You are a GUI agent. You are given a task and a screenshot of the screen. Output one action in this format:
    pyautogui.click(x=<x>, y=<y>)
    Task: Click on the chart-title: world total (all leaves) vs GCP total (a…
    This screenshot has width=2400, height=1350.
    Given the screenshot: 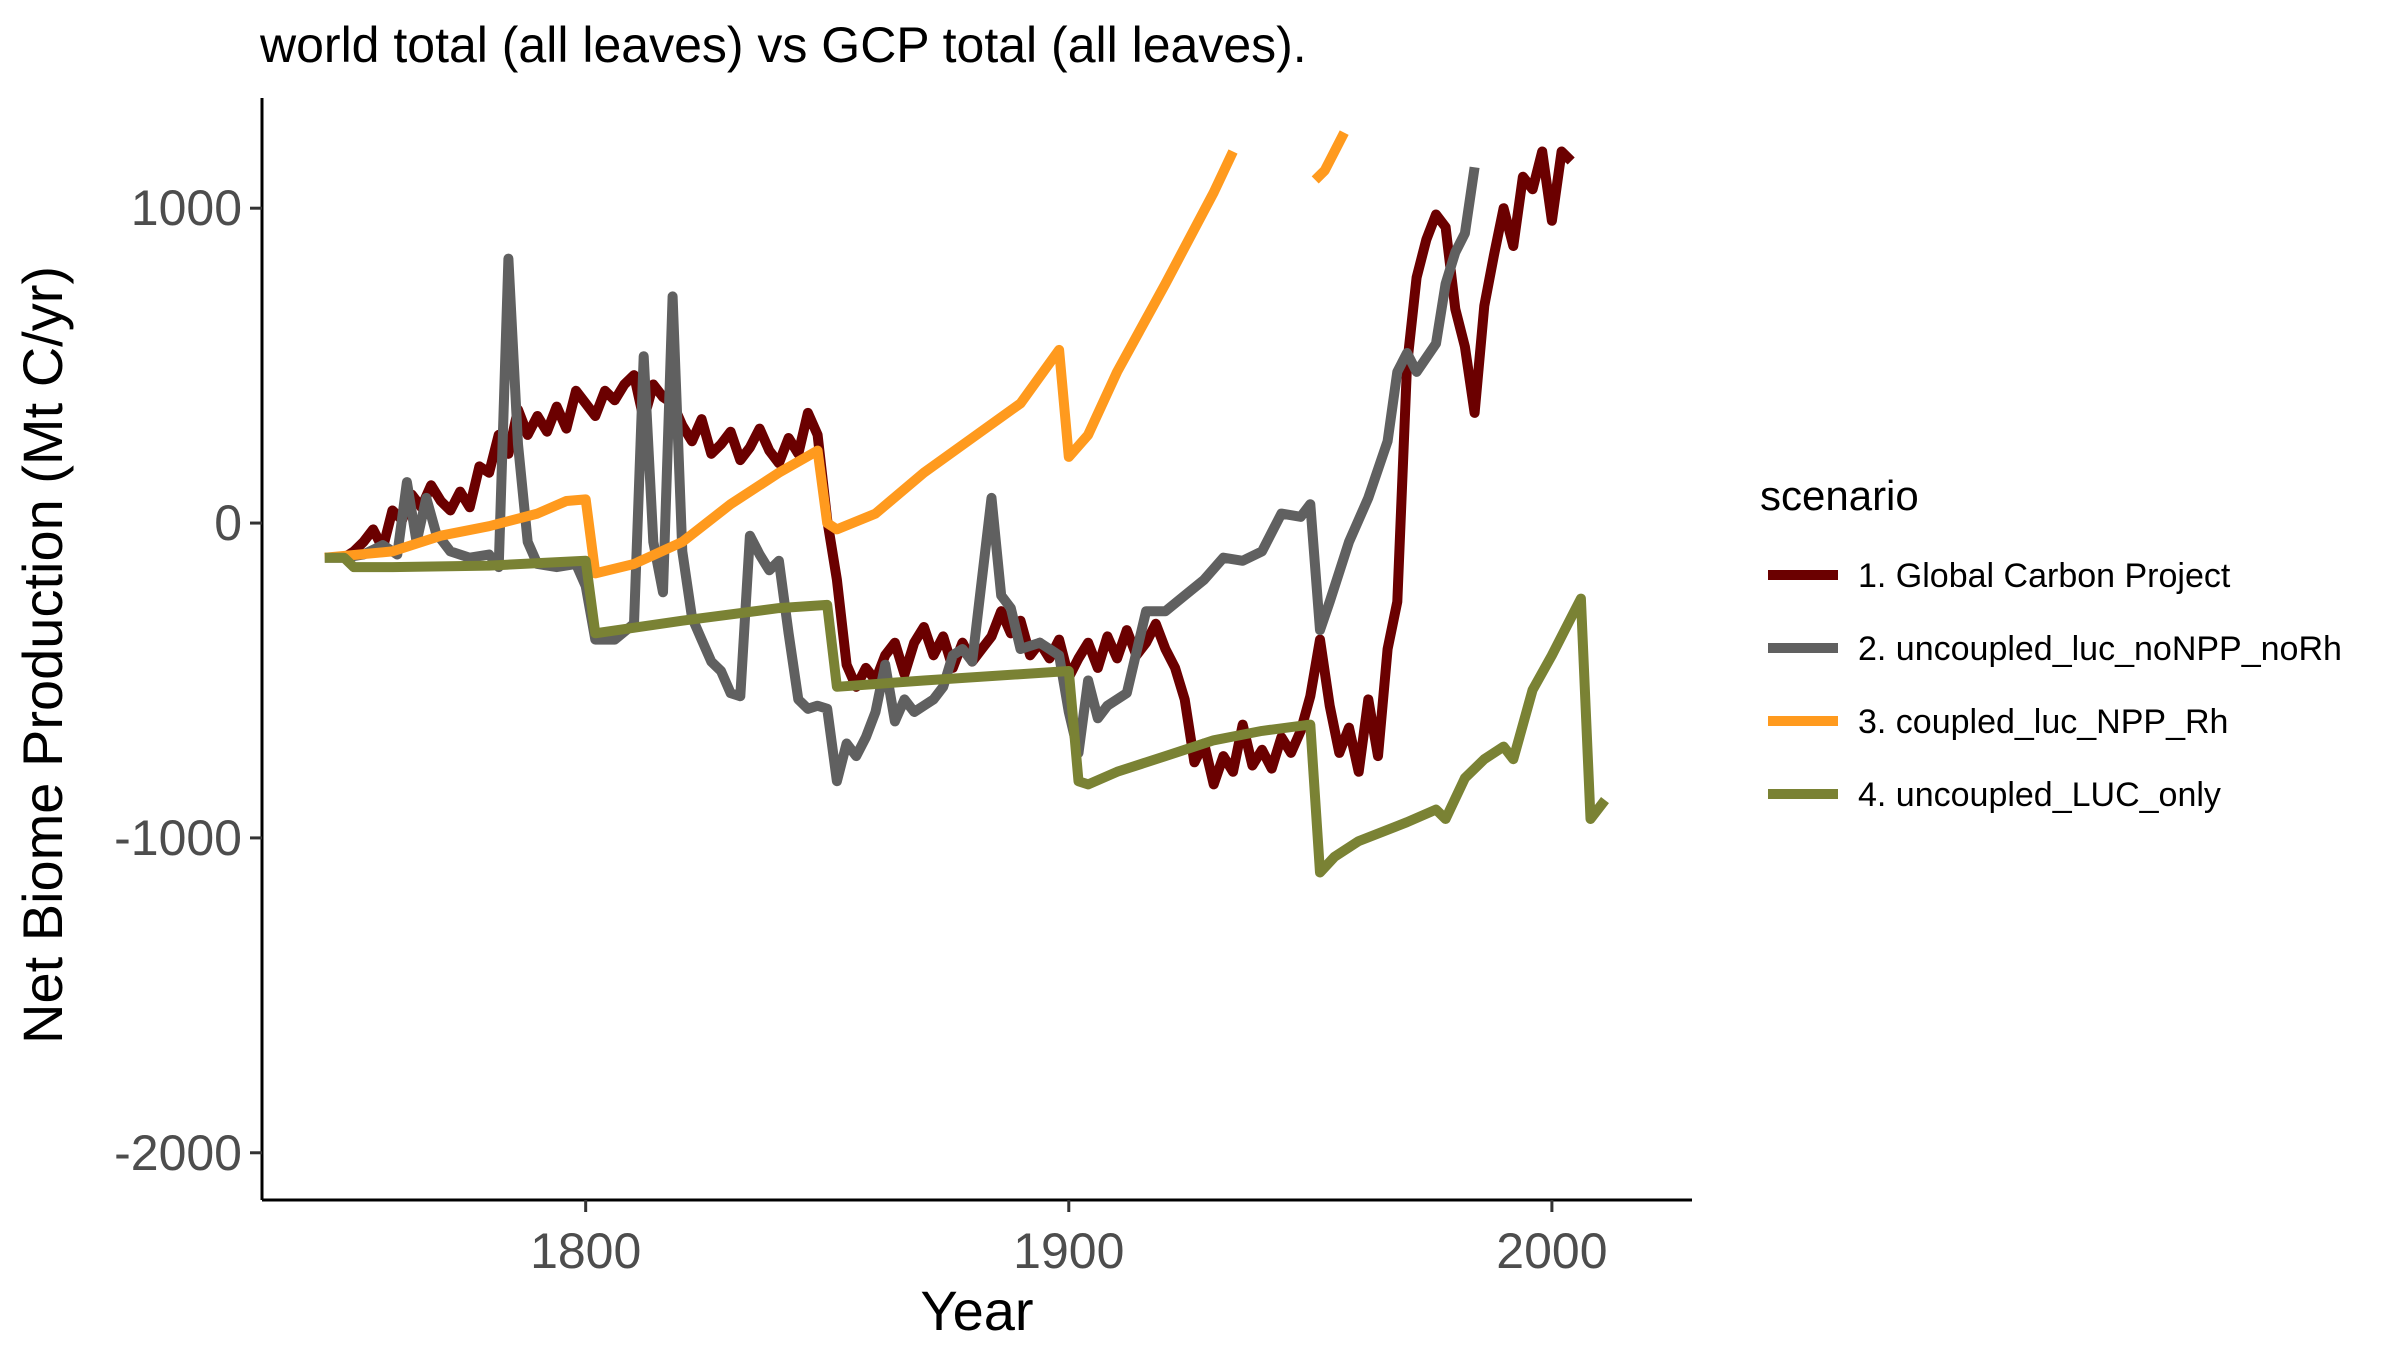 What is the action you would take?
    pyautogui.click(x=783, y=45)
    